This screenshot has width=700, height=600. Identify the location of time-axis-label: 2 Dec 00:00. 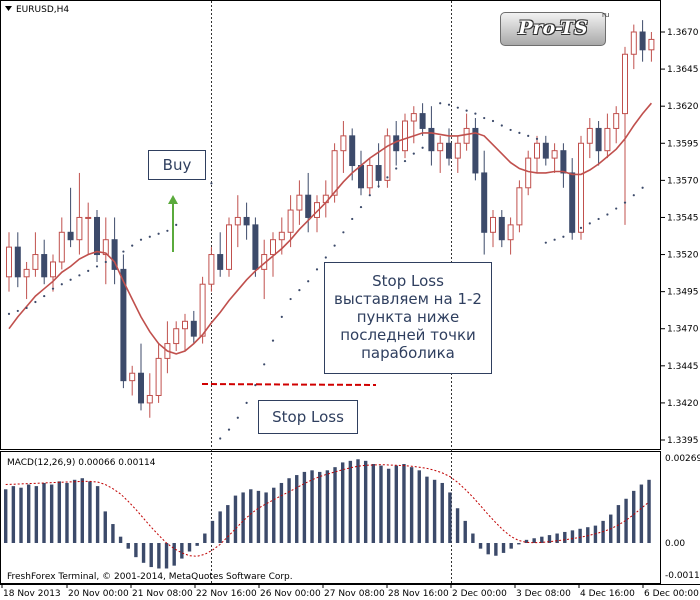
(479, 594).